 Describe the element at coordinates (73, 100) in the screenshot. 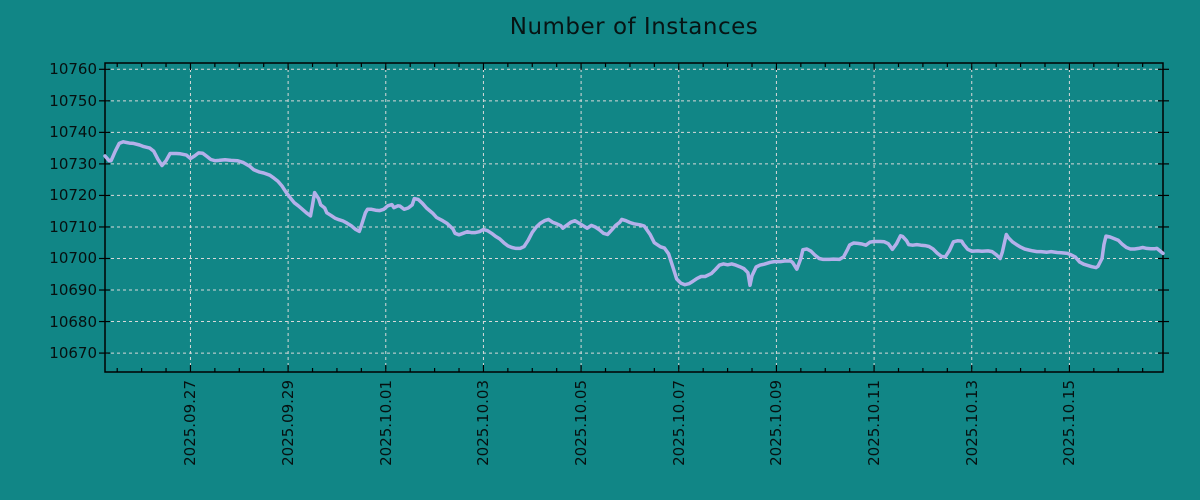

I see `y-tick-label: 10750` at that location.